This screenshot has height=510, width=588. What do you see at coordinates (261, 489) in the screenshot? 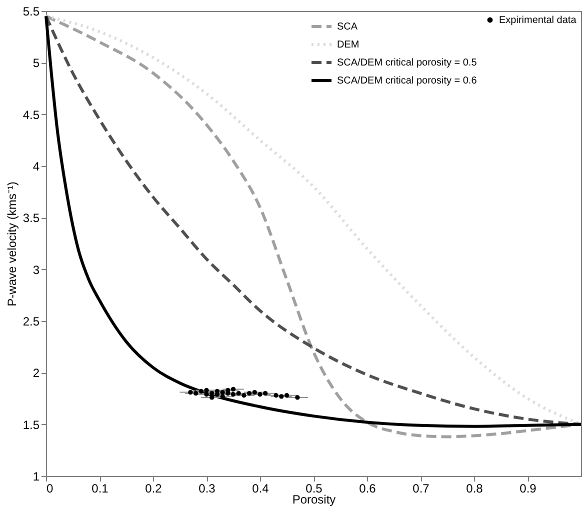
I see `x-tick-label: 0.4` at bounding box center [261, 489].